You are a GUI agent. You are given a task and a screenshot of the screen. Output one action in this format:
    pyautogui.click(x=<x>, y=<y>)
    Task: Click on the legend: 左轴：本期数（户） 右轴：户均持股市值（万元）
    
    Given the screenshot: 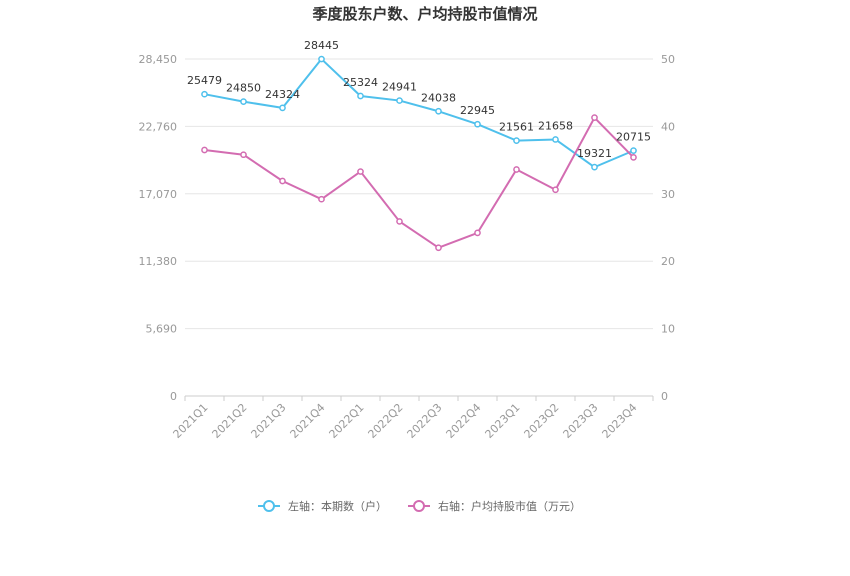 What is the action you would take?
    pyautogui.click(x=419, y=506)
    